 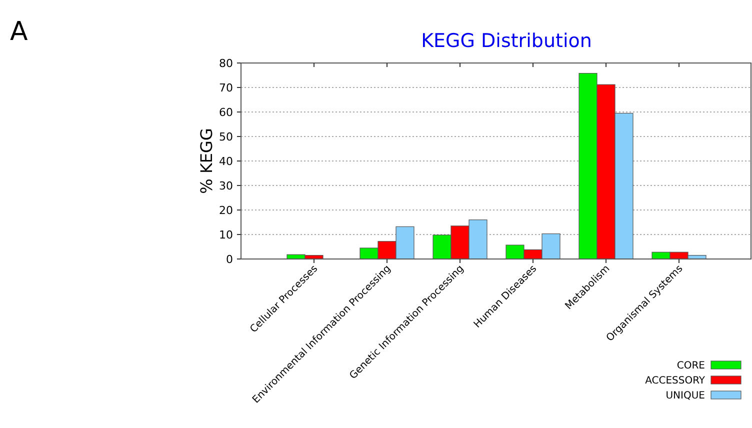 What do you see at coordinates (506, 41) in the screenshot?
I see `chart-title: KEGG Distribution` at bounding box center [506, 41].